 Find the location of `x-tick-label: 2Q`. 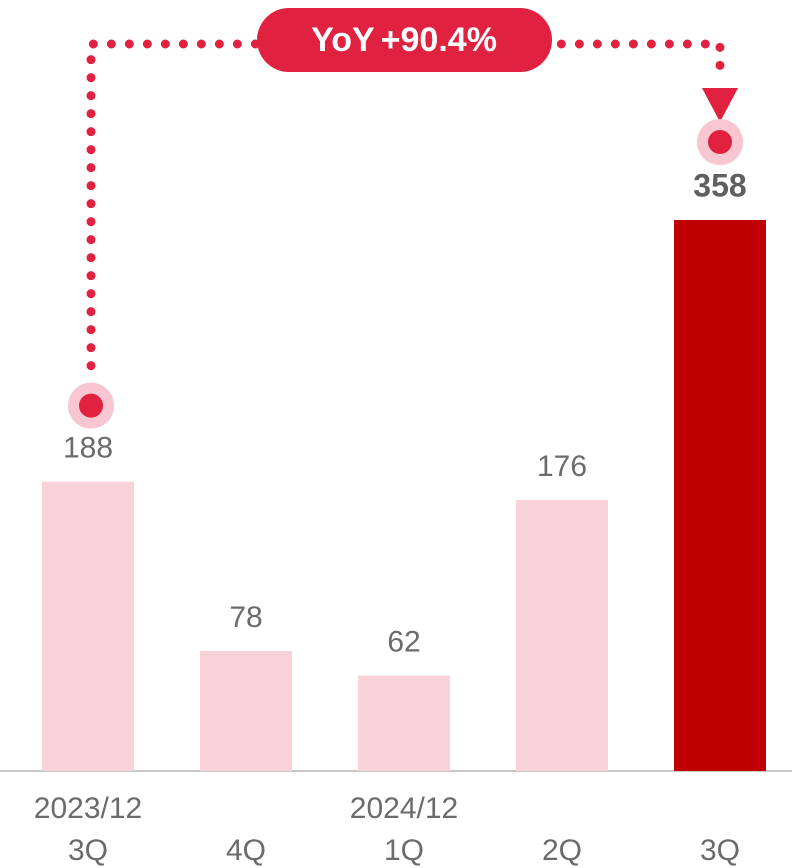

x-tick-label: 2Q is located at coordinates (562, 850).